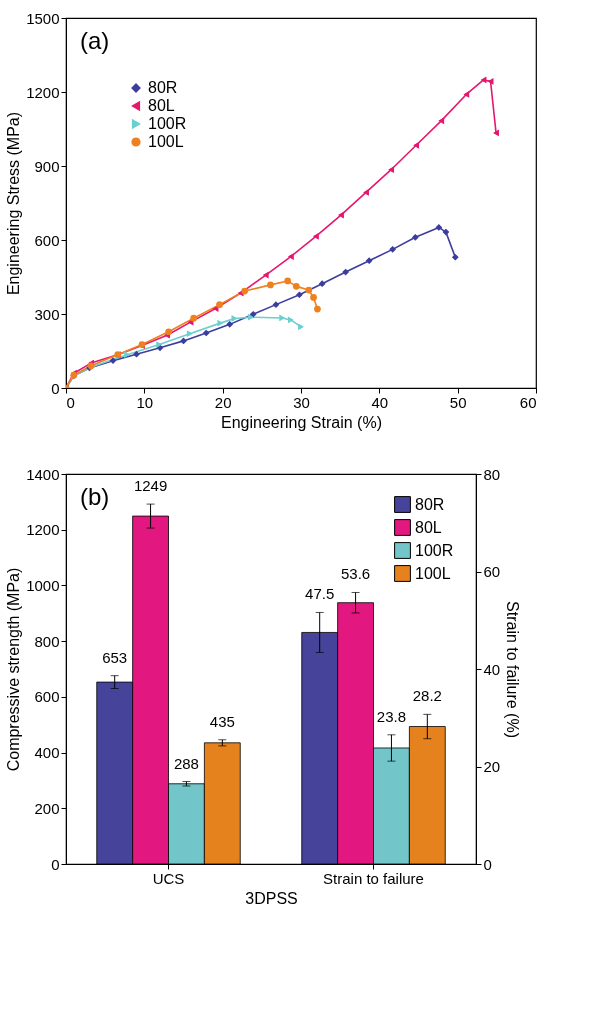  Describe the element at coordinates (528, 402) in the screenshot. I see `x-tick-label: 60` at that location.